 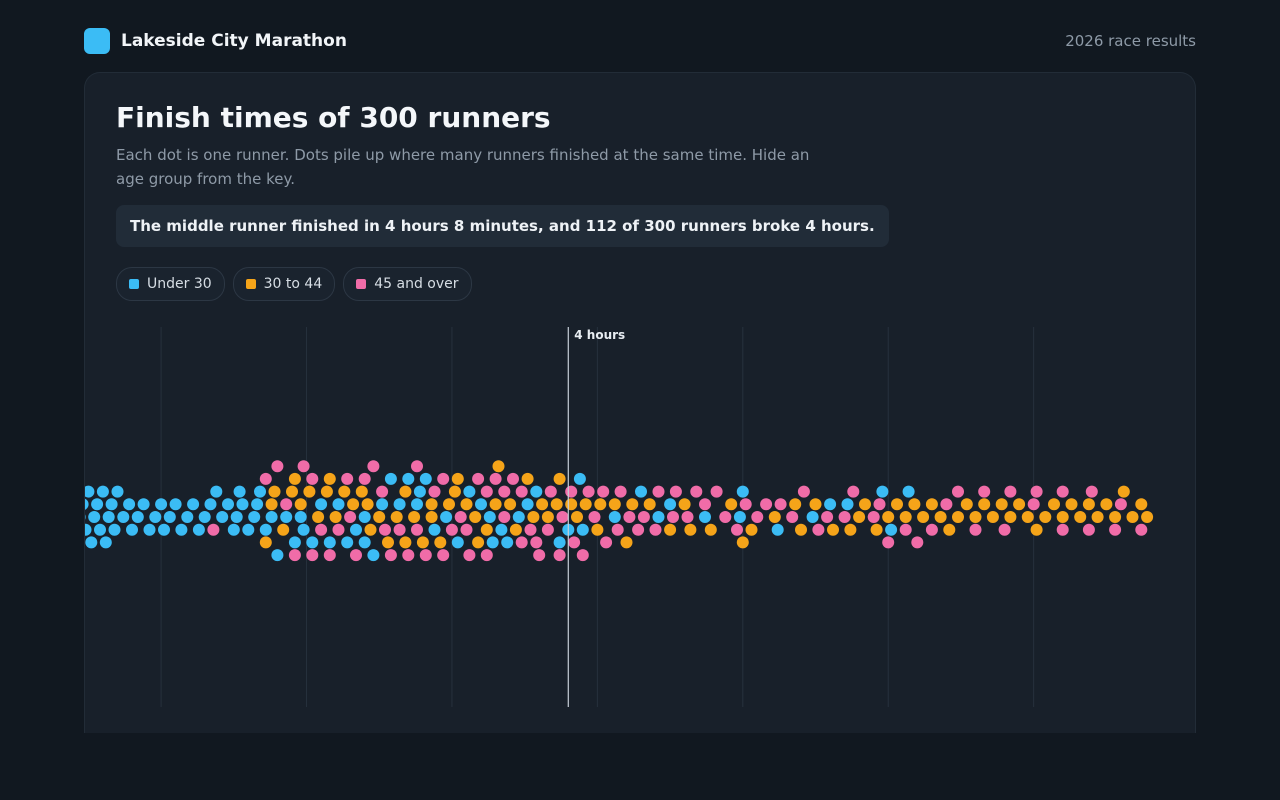 I want to click on four-hour-label: 4 hours, so click(x=599, y=335).